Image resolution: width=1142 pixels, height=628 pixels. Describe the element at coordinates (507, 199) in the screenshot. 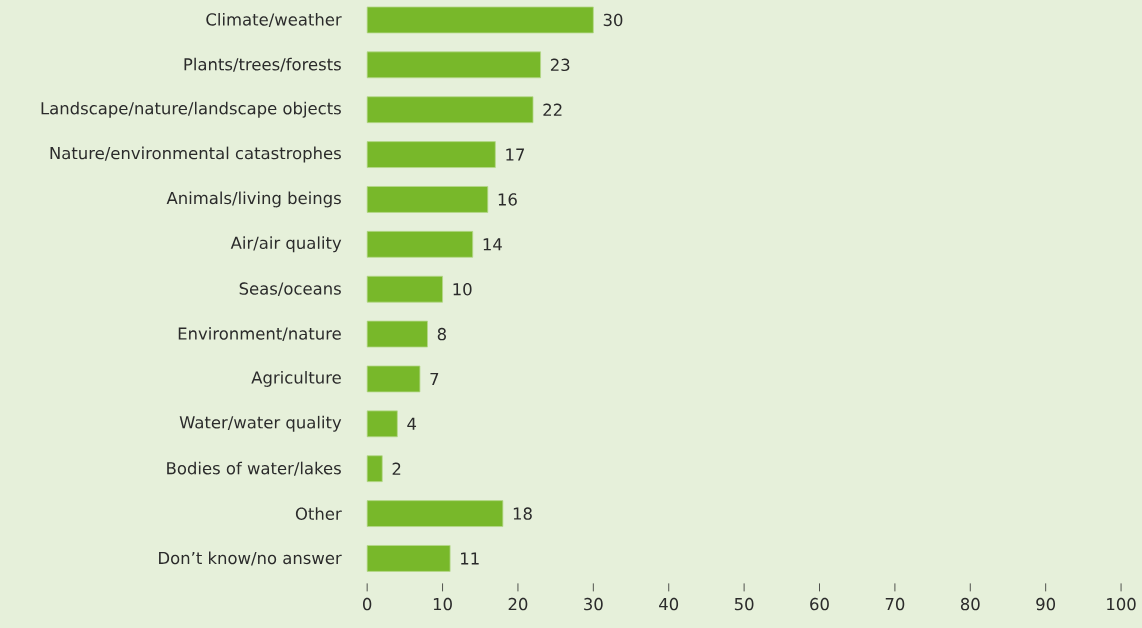

I see `data-label: 16` at that location.